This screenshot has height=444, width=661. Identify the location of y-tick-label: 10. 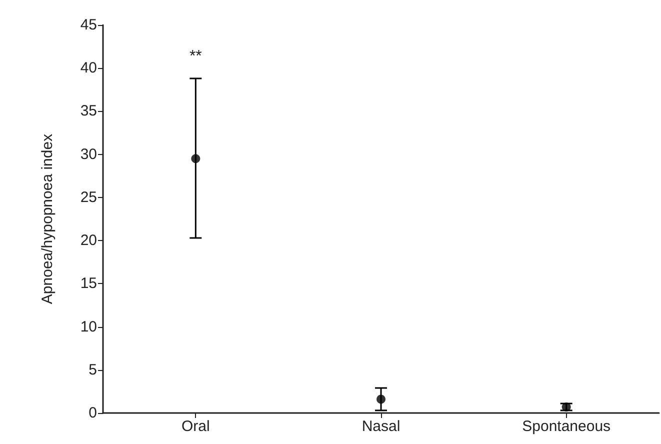
(88, 327).